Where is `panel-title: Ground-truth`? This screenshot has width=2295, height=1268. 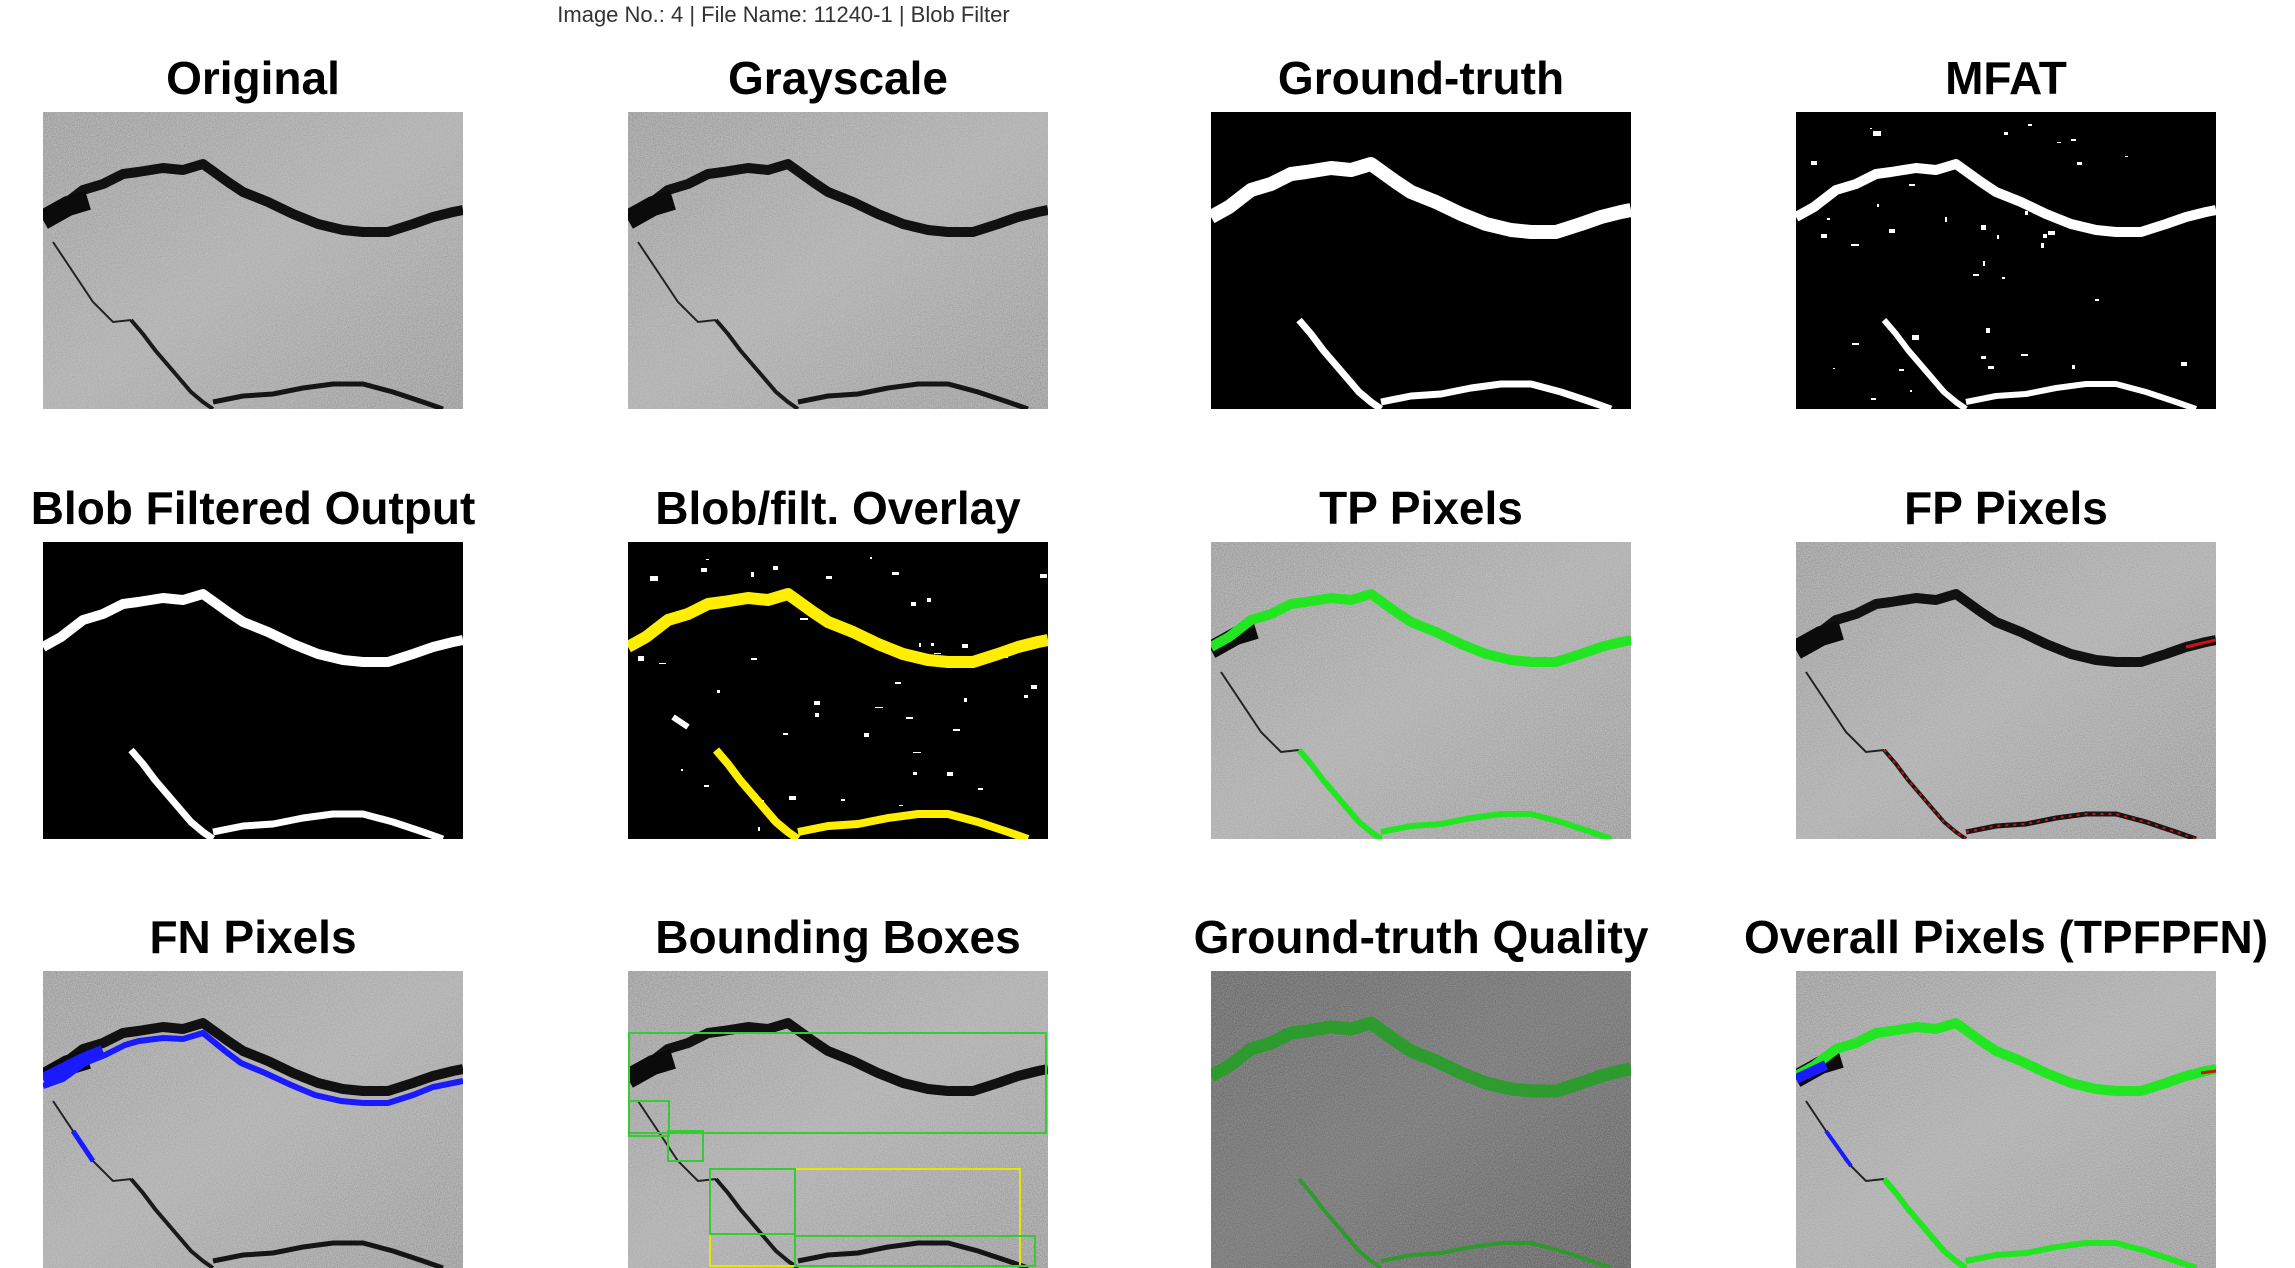 panel-title: Ground-truth is located at coordinates (1421, 78).